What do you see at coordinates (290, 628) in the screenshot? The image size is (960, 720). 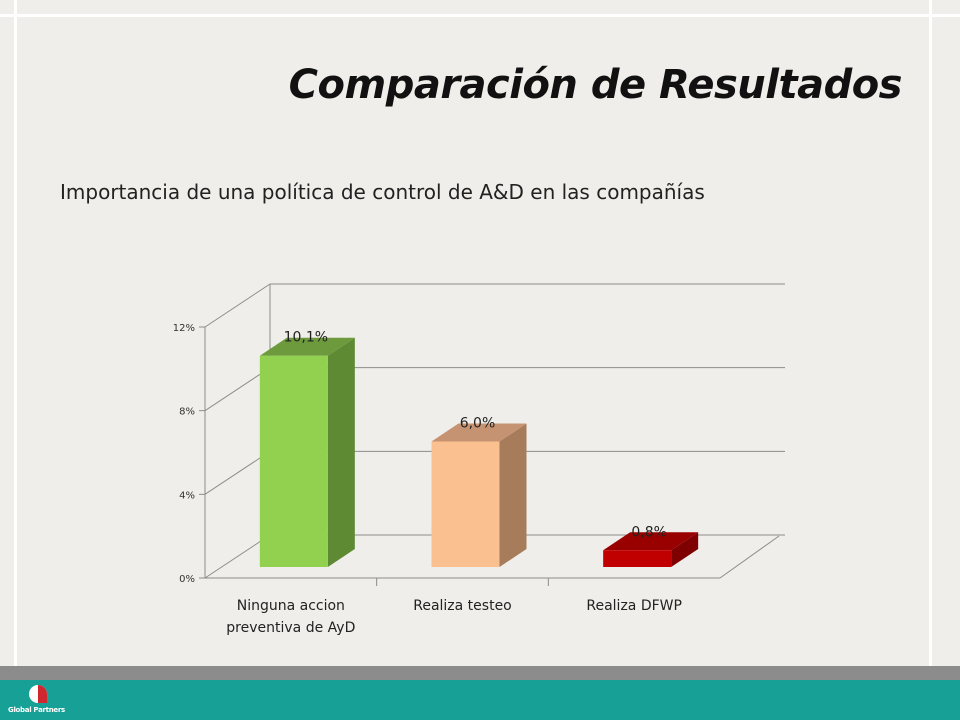 I see `category-label: preventiva de AyD` at bounding box center [290, 628].